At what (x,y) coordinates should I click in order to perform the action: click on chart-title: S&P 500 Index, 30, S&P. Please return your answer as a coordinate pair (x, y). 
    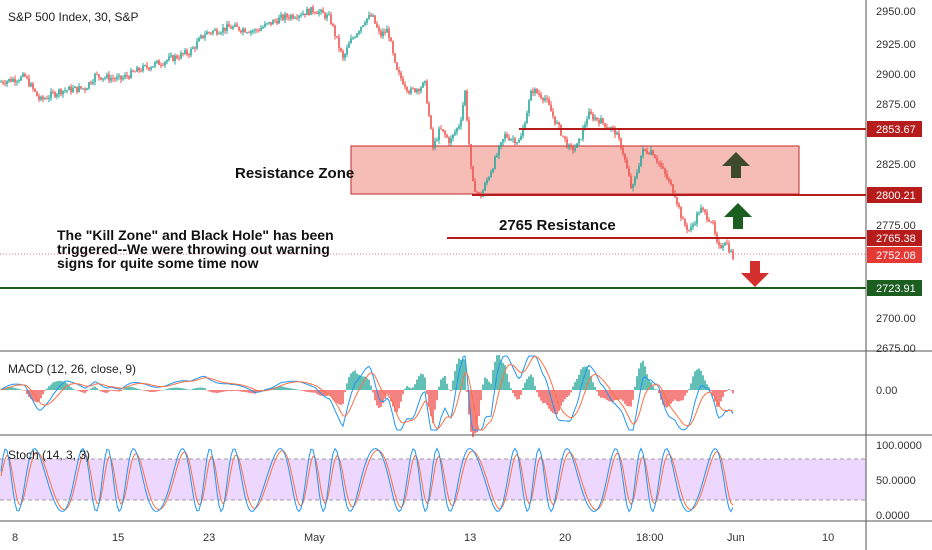
    Looking at the image, I should click on (73, 17).